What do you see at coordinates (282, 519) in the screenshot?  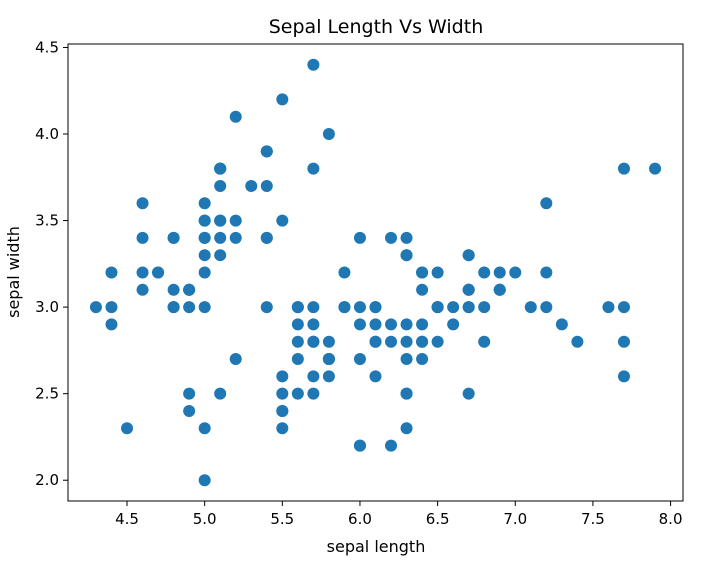 I see `x-tick-label: 5.5` at bounding box center [282, 519].